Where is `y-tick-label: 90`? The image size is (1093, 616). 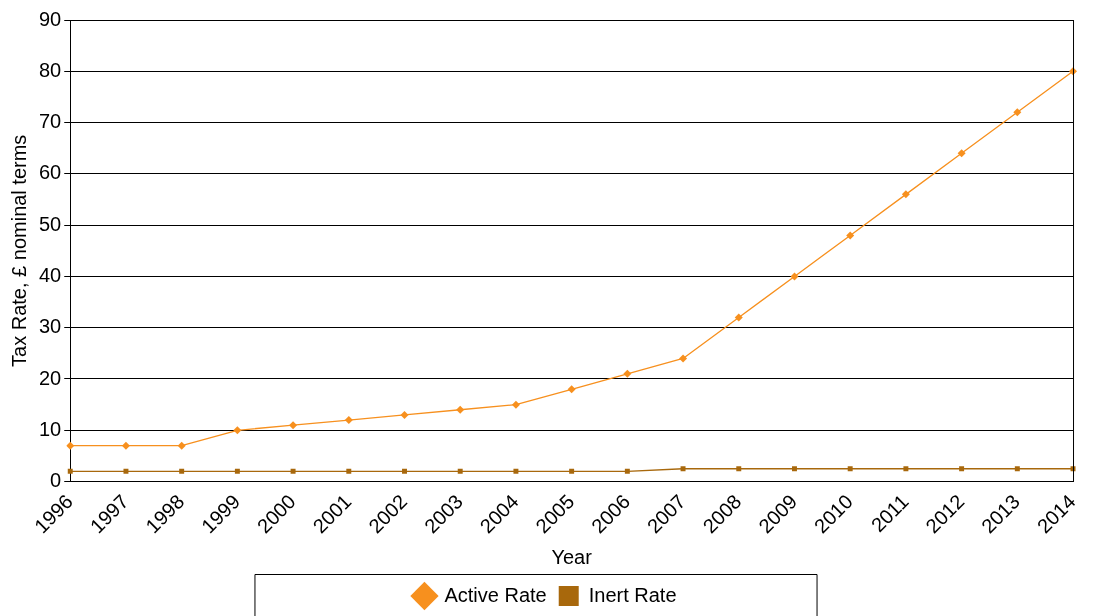
y-tick-label: 90 is located at coordinates (50, 18).